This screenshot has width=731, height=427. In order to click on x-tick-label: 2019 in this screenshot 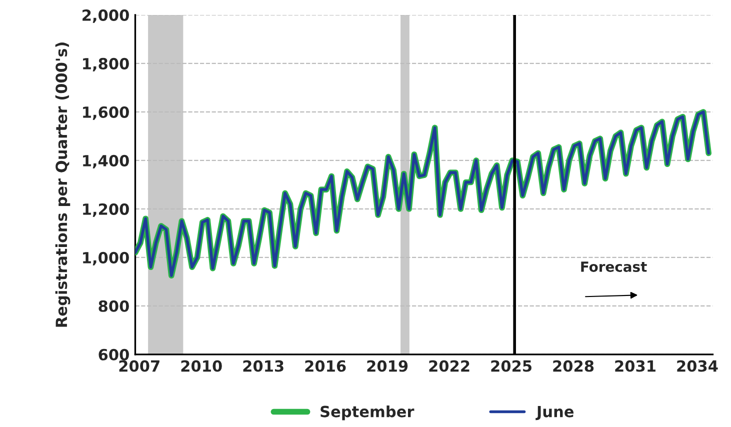, I will do `click(387, 366)`.